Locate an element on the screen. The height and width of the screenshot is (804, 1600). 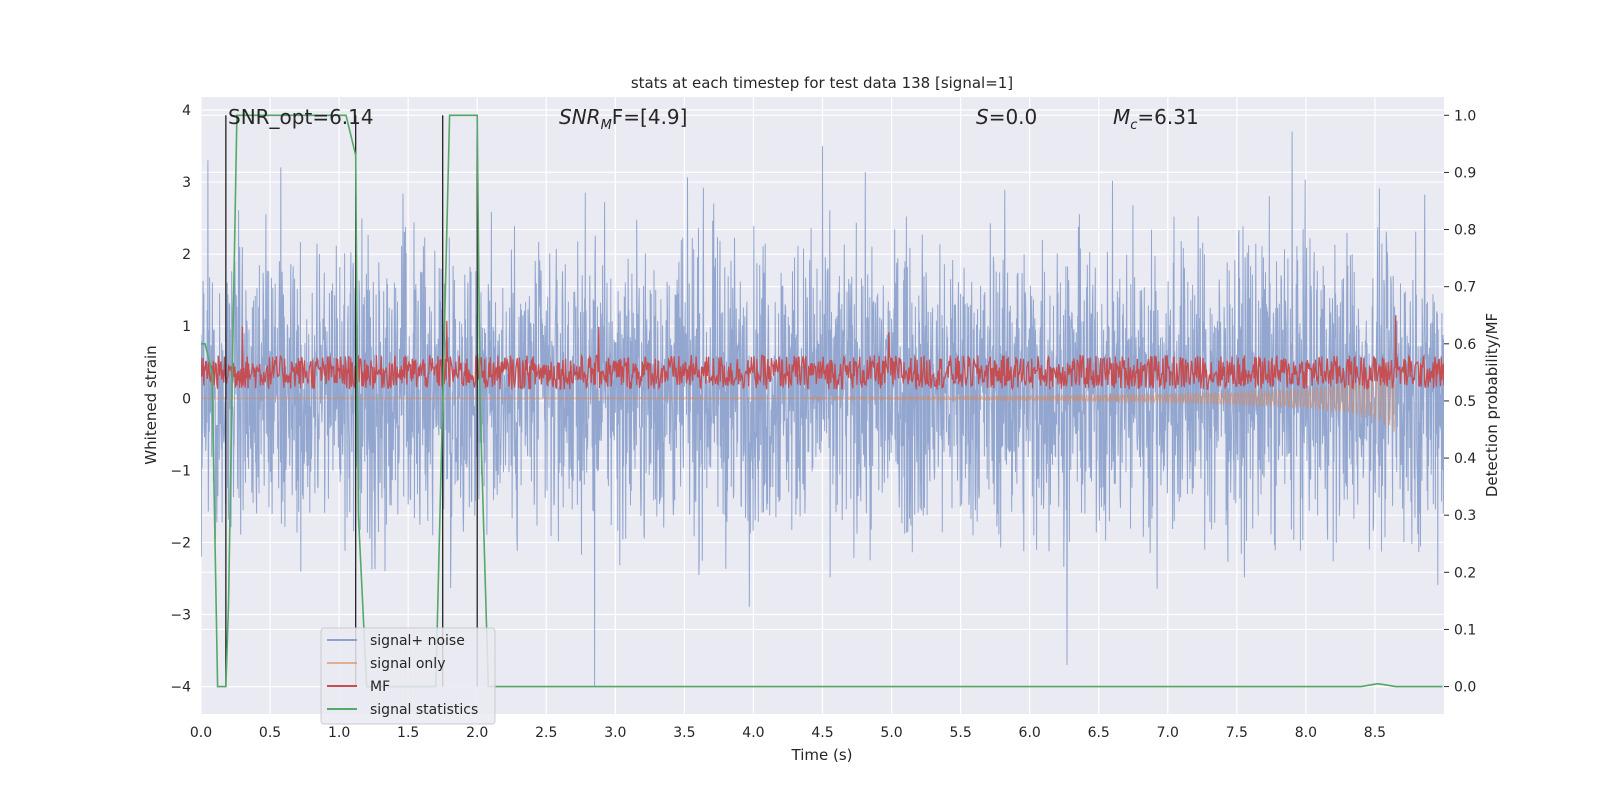
y-left-tick-label: −4 is located at coordinates (180, 688).